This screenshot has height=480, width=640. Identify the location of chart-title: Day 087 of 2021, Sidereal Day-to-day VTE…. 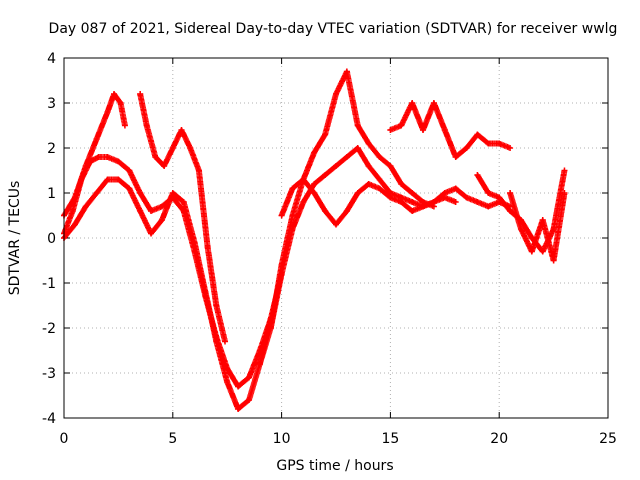
(333, 29).